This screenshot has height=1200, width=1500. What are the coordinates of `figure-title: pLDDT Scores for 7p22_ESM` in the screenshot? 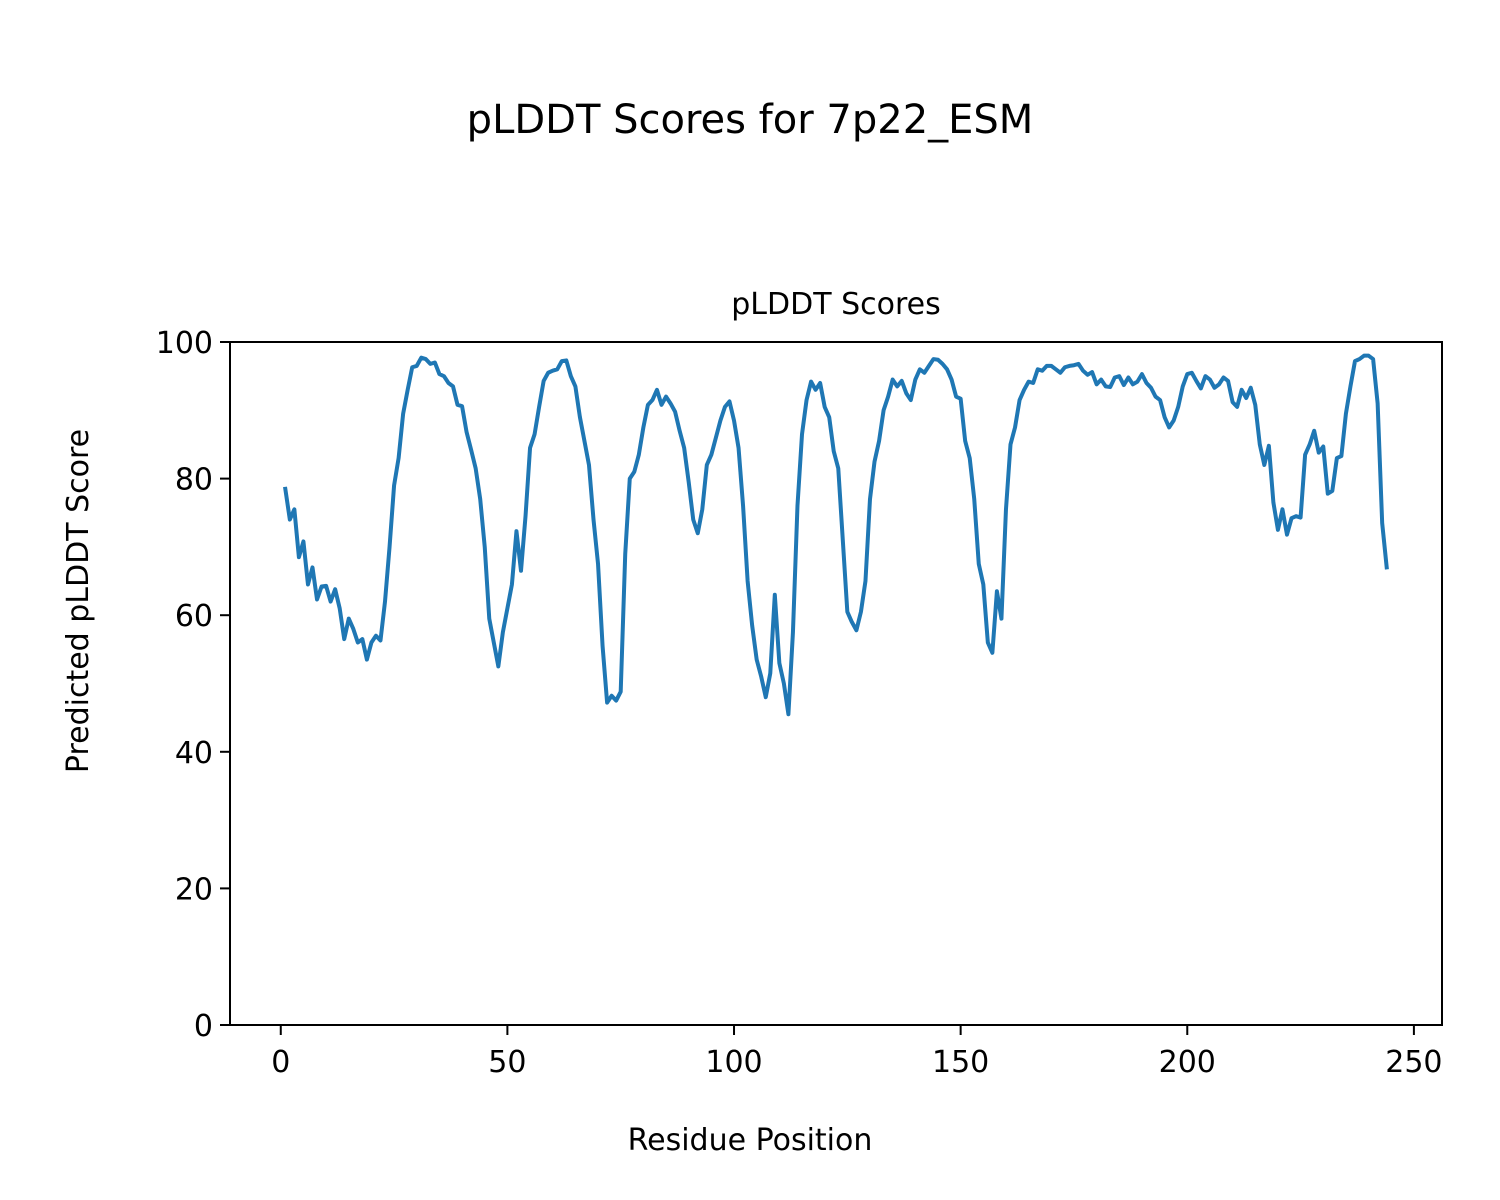 It's located at (750, 120).